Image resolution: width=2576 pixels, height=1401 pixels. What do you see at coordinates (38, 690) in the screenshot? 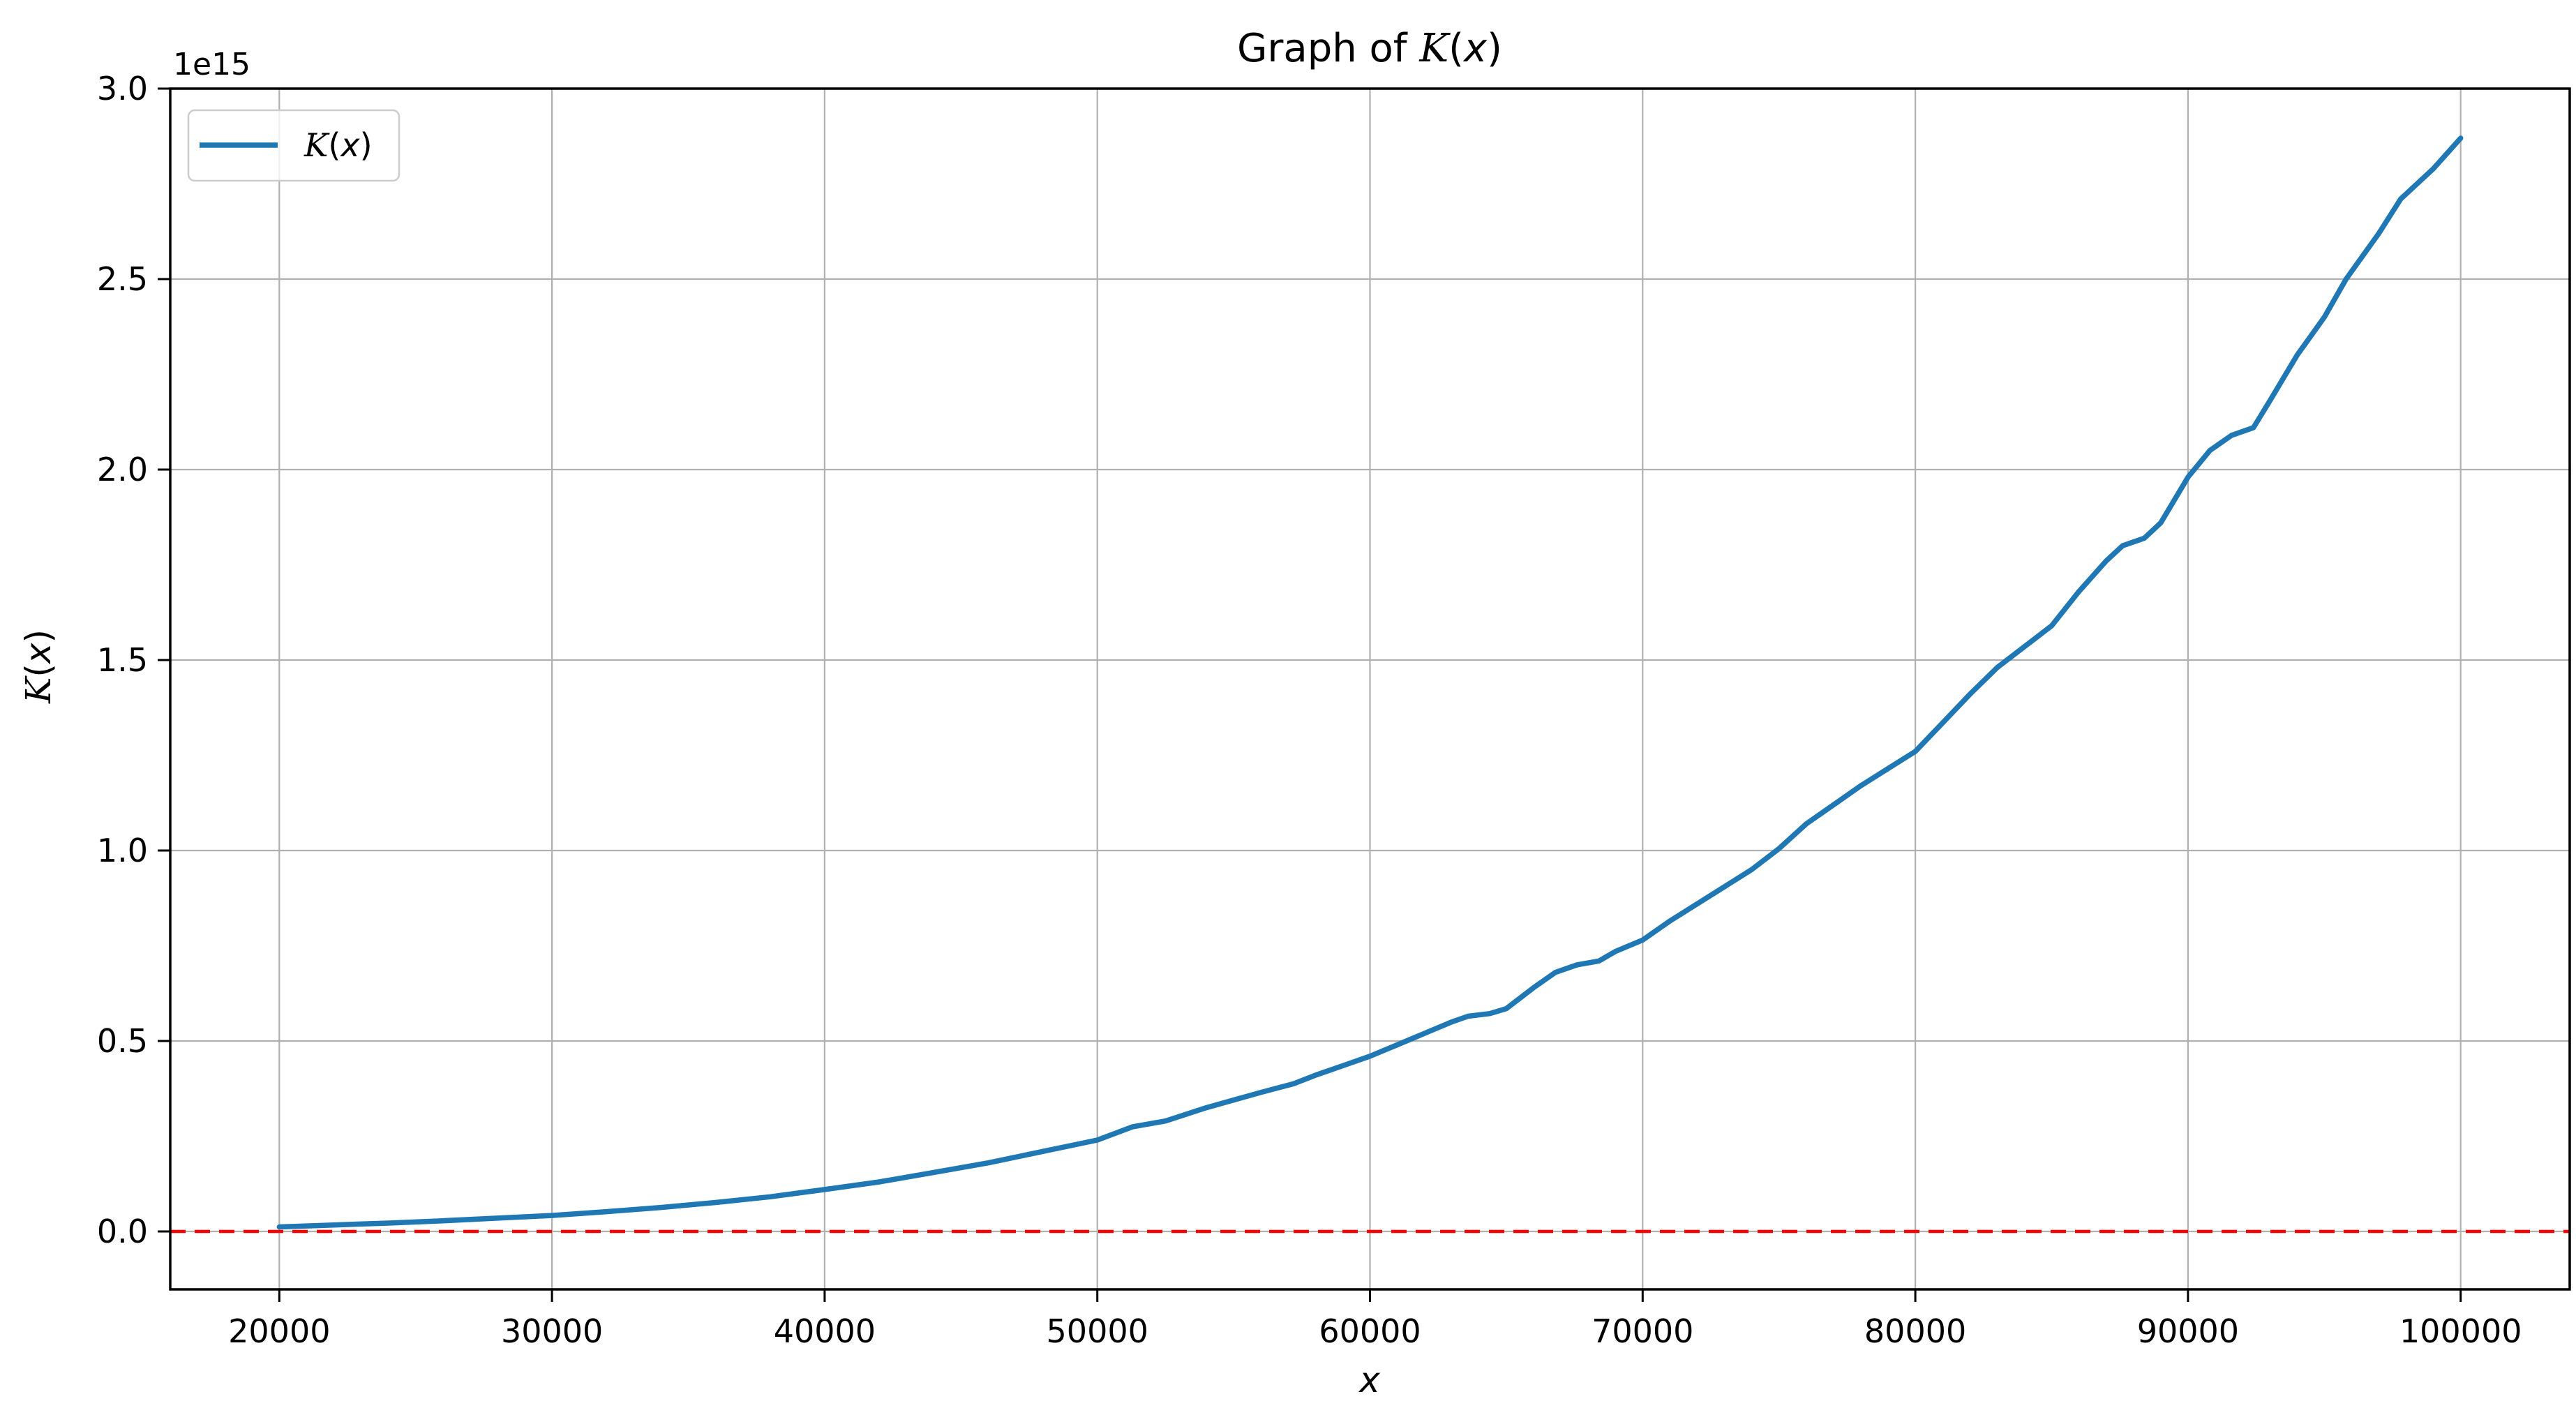
I see `y-axis-label-symbol: K` at bounding box center [38, 690].